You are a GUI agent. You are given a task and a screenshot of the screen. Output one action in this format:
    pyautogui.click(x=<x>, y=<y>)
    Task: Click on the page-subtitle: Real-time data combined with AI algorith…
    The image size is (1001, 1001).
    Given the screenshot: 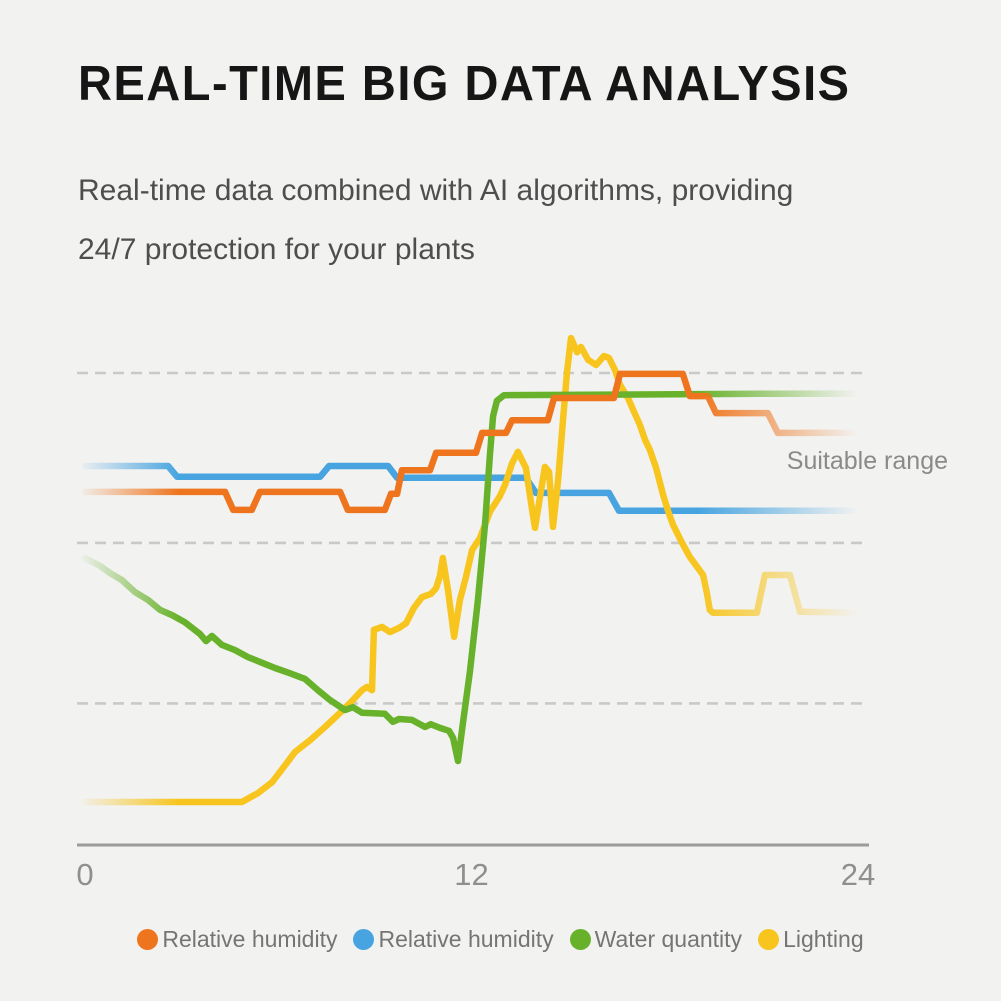 What is the action you would take?
    pyautogui.click(x=435, y=220)
    